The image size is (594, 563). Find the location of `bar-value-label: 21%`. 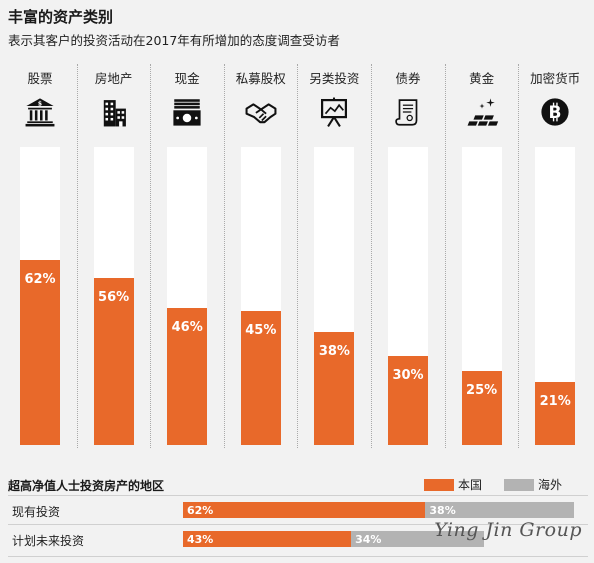

bar-value-label: 21% is located at coordinates (555, 402).